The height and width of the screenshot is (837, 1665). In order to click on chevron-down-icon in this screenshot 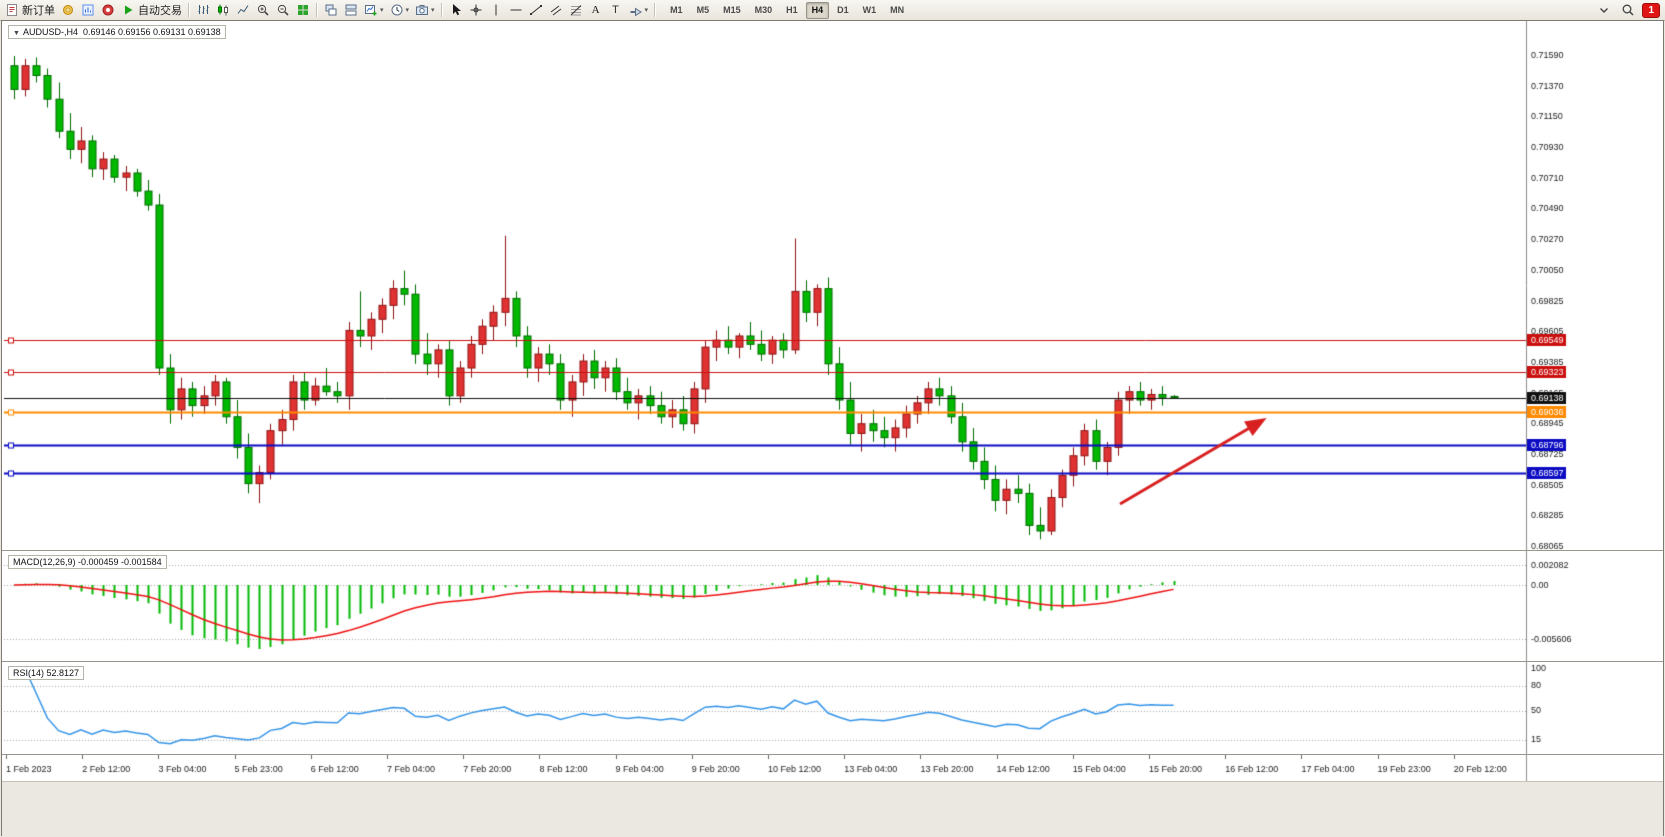, I will do `click(1604, 10)`.